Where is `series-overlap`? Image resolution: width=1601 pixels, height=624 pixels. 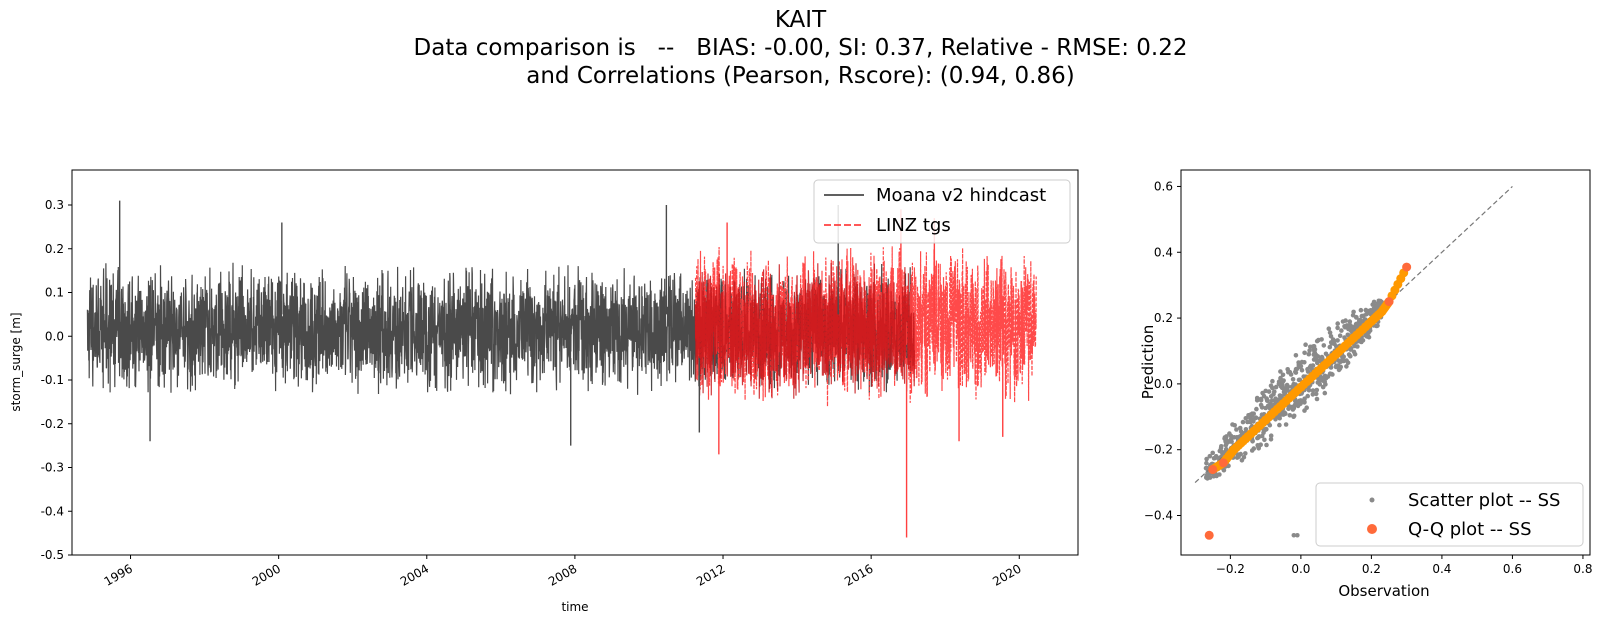
series-overlap is located at coordinates (804, 330).